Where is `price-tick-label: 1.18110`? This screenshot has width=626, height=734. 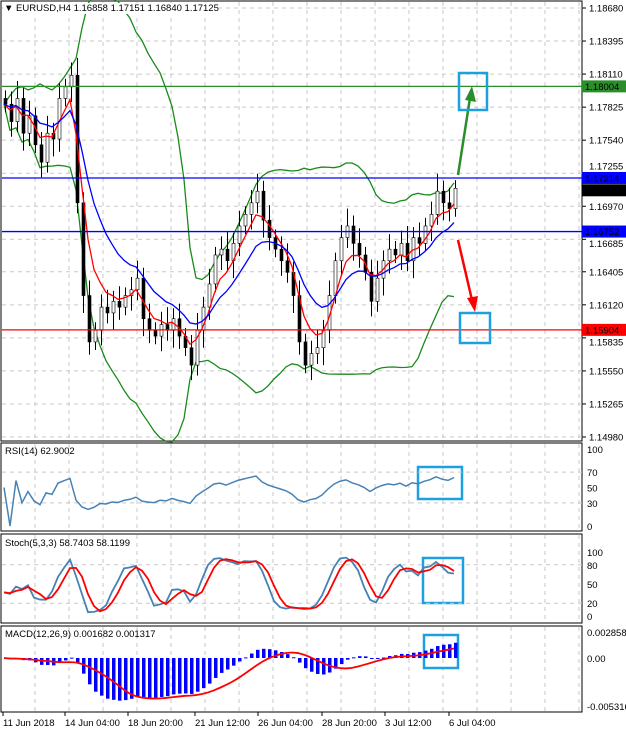
price-tick-label: 1.18110 is located at coordinates (606, 75).